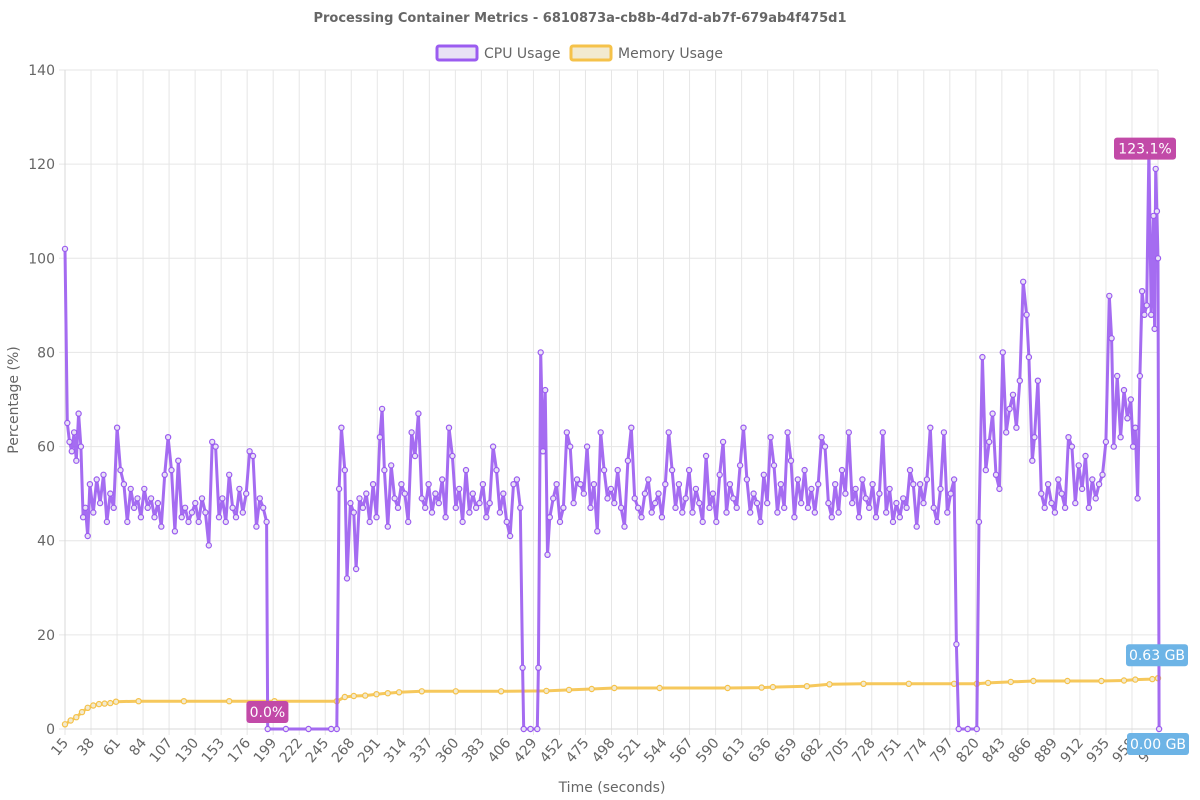 This screenshot has height=800, width=1200. Describe the element at coordinates (60, 747) in the screenshot. I see `x-tick-label: 15` at that location.